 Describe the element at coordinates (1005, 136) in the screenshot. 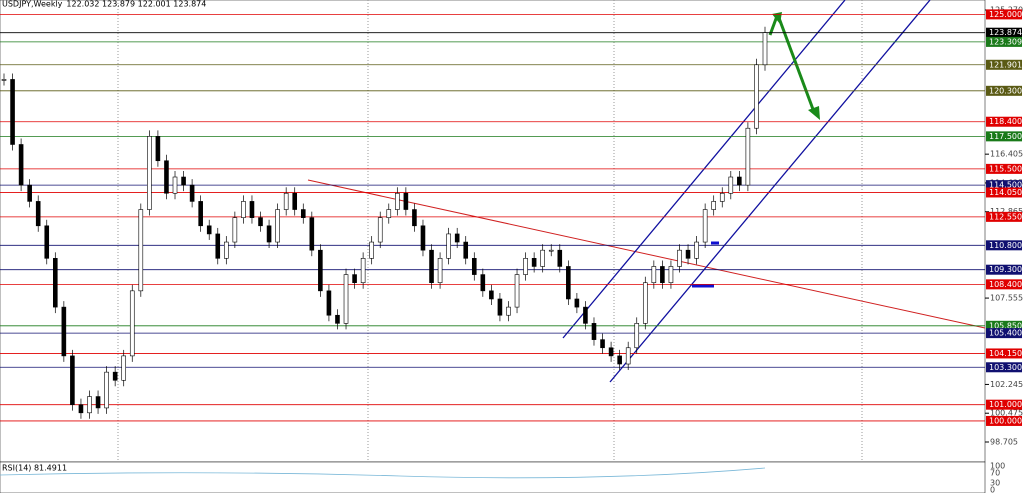

I see `level-label: 117.500` at that location.